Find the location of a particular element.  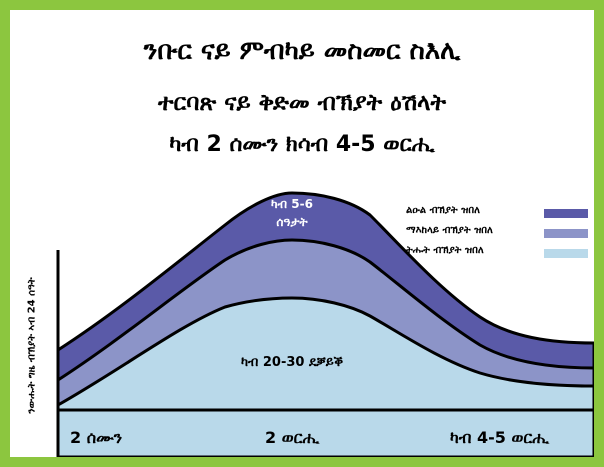

chart-title: ንቡር ናይ ምብካይ መስመር ስእሊ is located at coordinates (302, 51).